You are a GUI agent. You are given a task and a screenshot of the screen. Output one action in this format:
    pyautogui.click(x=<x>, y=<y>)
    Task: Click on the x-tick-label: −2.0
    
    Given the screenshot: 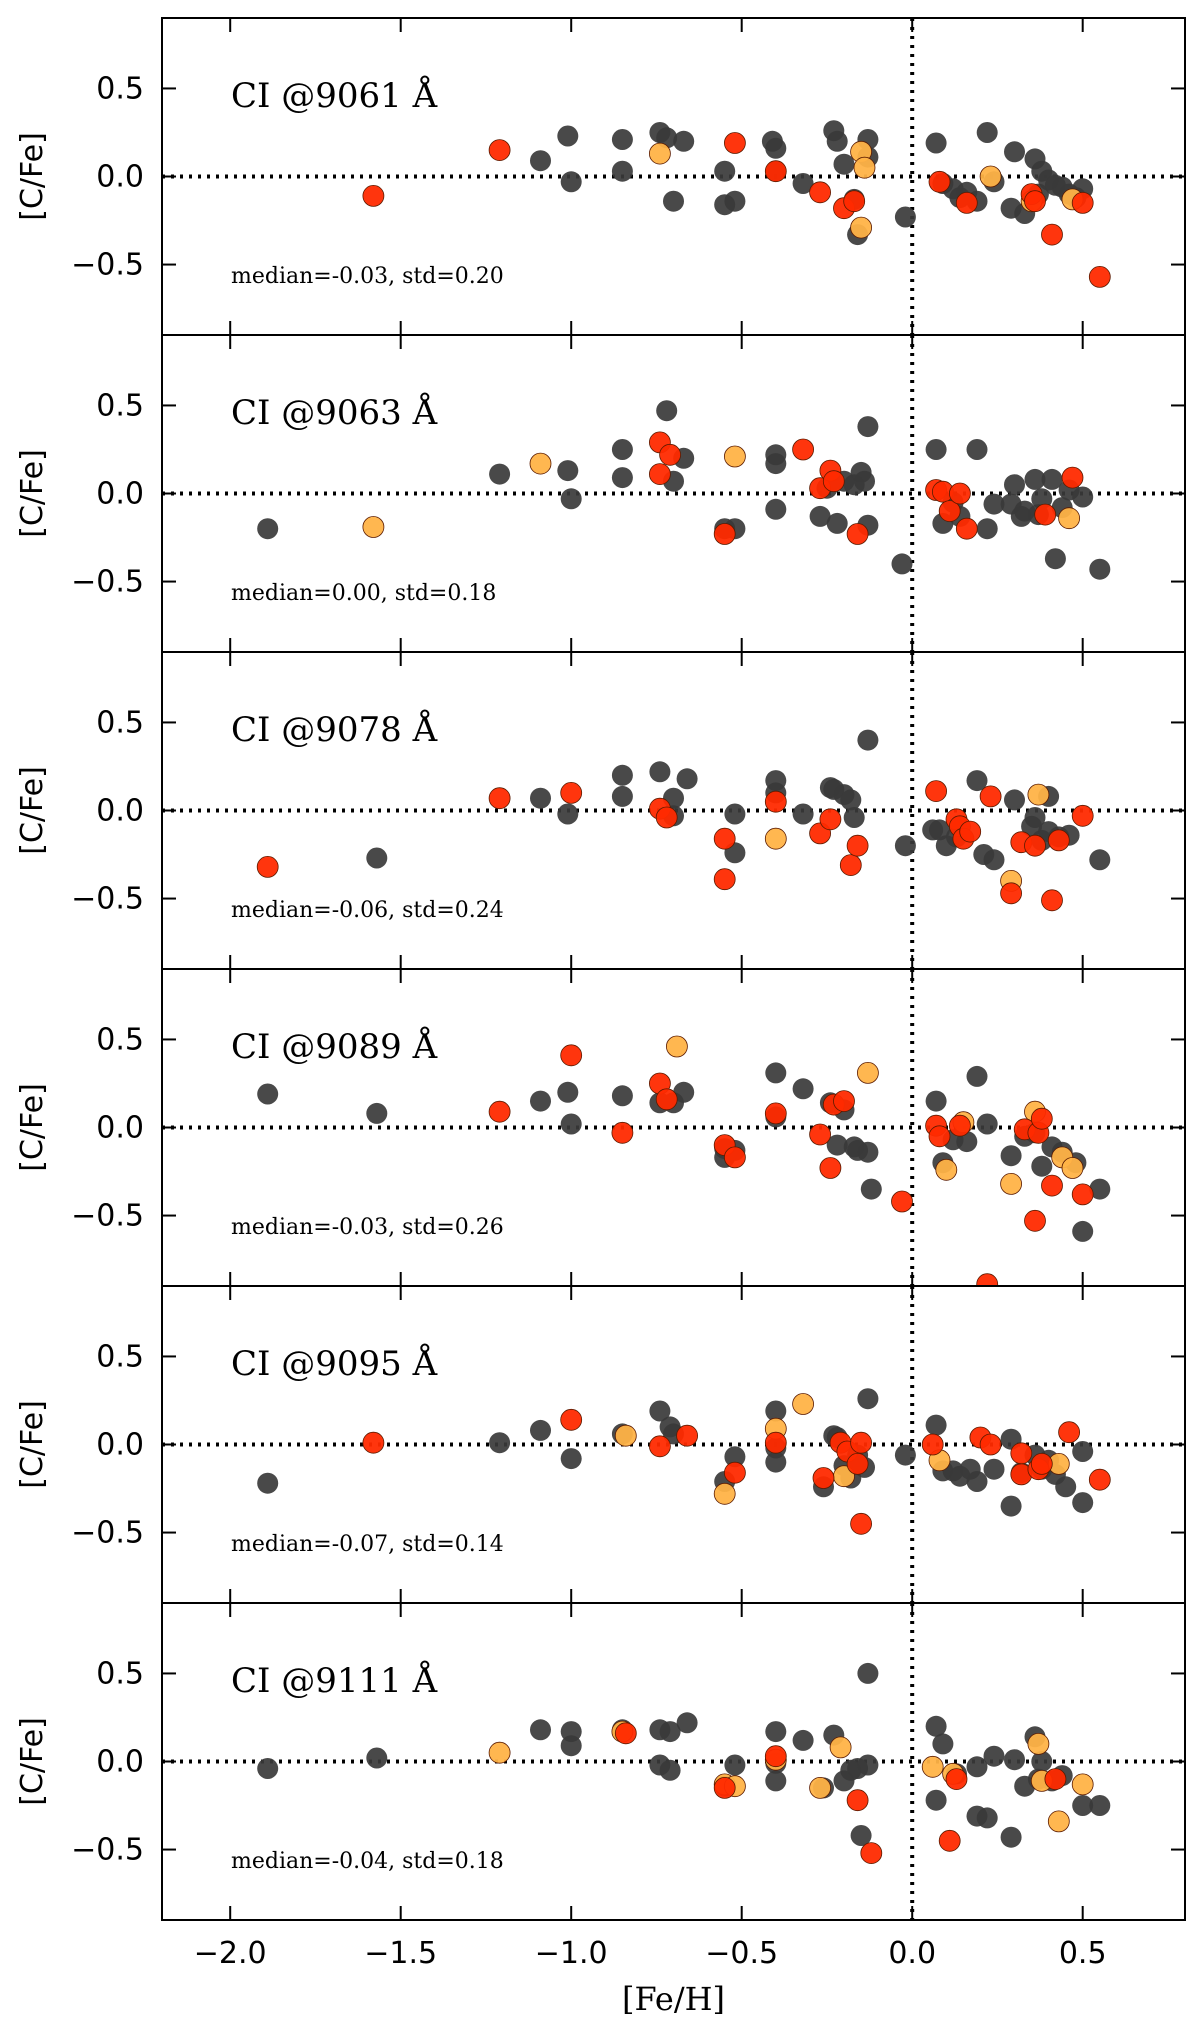 What is the action you would take?
    pyautogui.click(x=230, y=1953)
    